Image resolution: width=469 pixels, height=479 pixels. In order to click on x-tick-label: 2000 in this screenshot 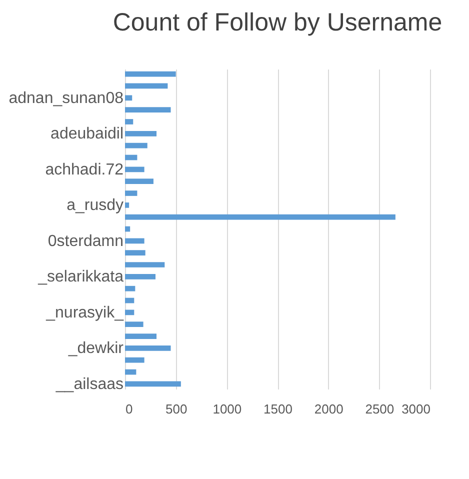, I will do `click(329, 409)`.